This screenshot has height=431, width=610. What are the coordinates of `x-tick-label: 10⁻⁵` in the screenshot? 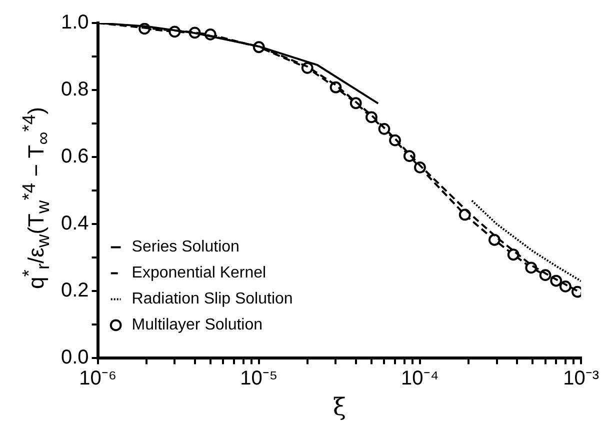 It's located at (259, 379).